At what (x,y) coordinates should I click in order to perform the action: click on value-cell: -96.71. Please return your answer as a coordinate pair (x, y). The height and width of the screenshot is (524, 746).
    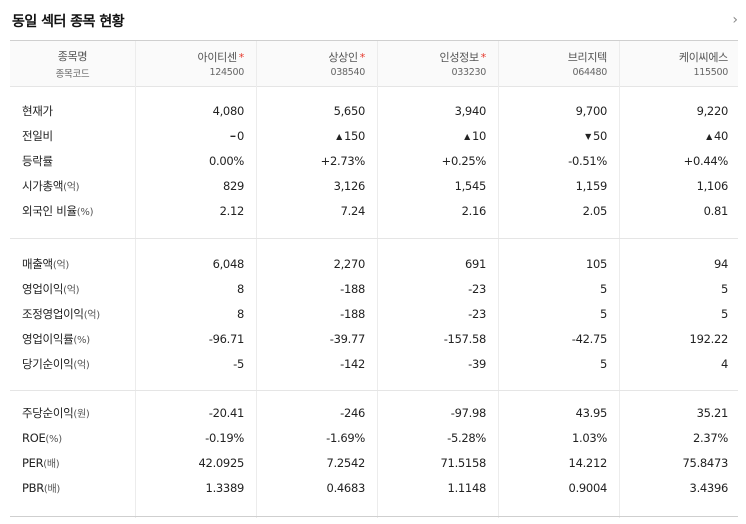
    Looking at the image, I should click on (226, 339).